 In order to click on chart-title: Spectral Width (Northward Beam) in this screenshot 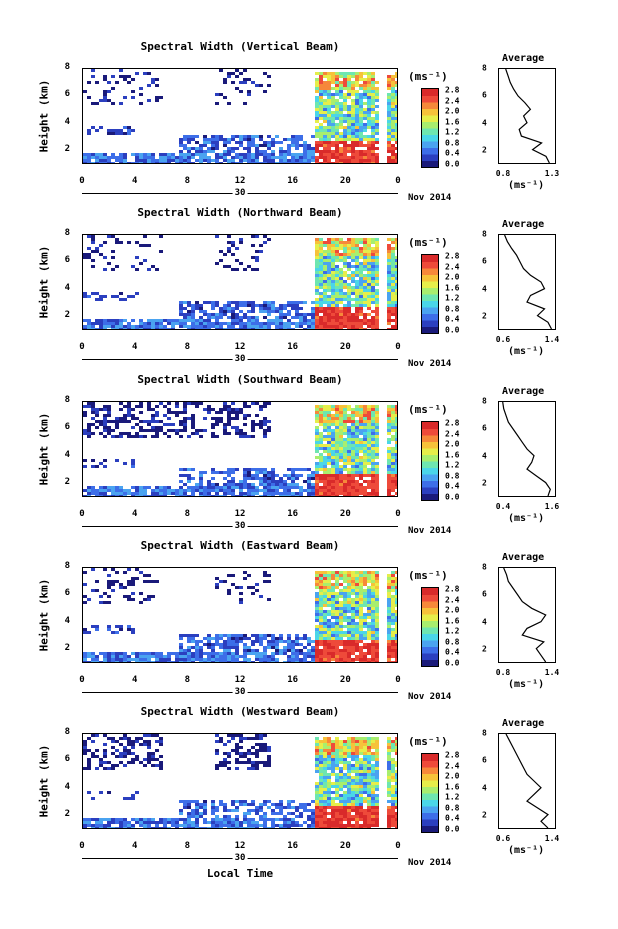, I will do `click(240, 212)`.